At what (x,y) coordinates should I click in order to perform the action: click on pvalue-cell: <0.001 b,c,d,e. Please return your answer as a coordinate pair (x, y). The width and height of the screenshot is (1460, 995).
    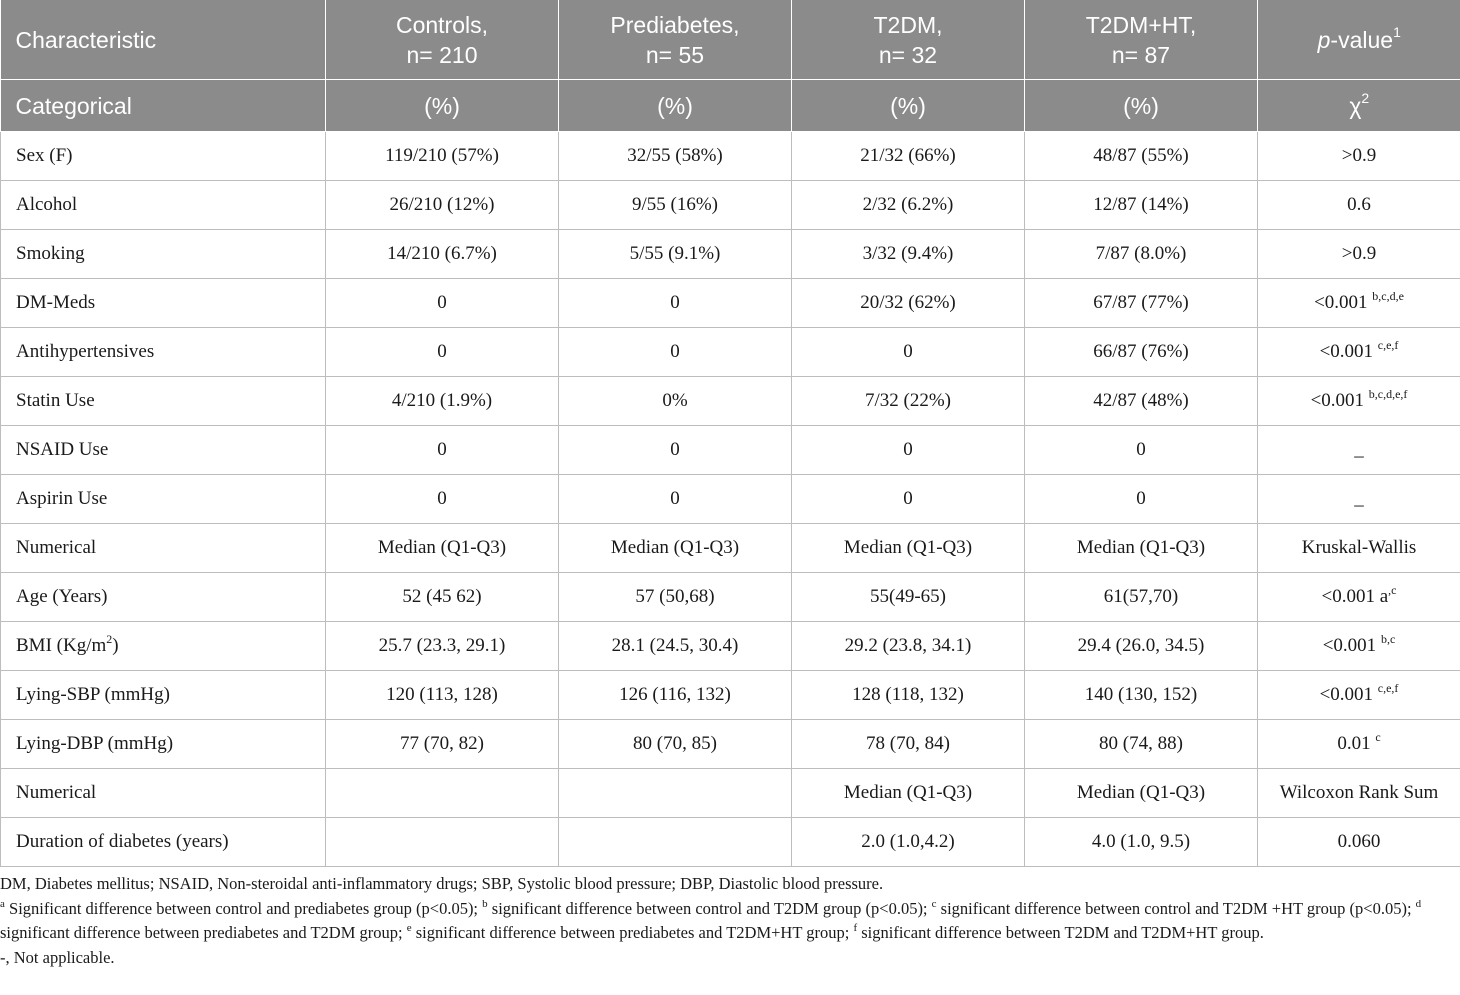
    Looking at the image, I should click on (1358, 303).